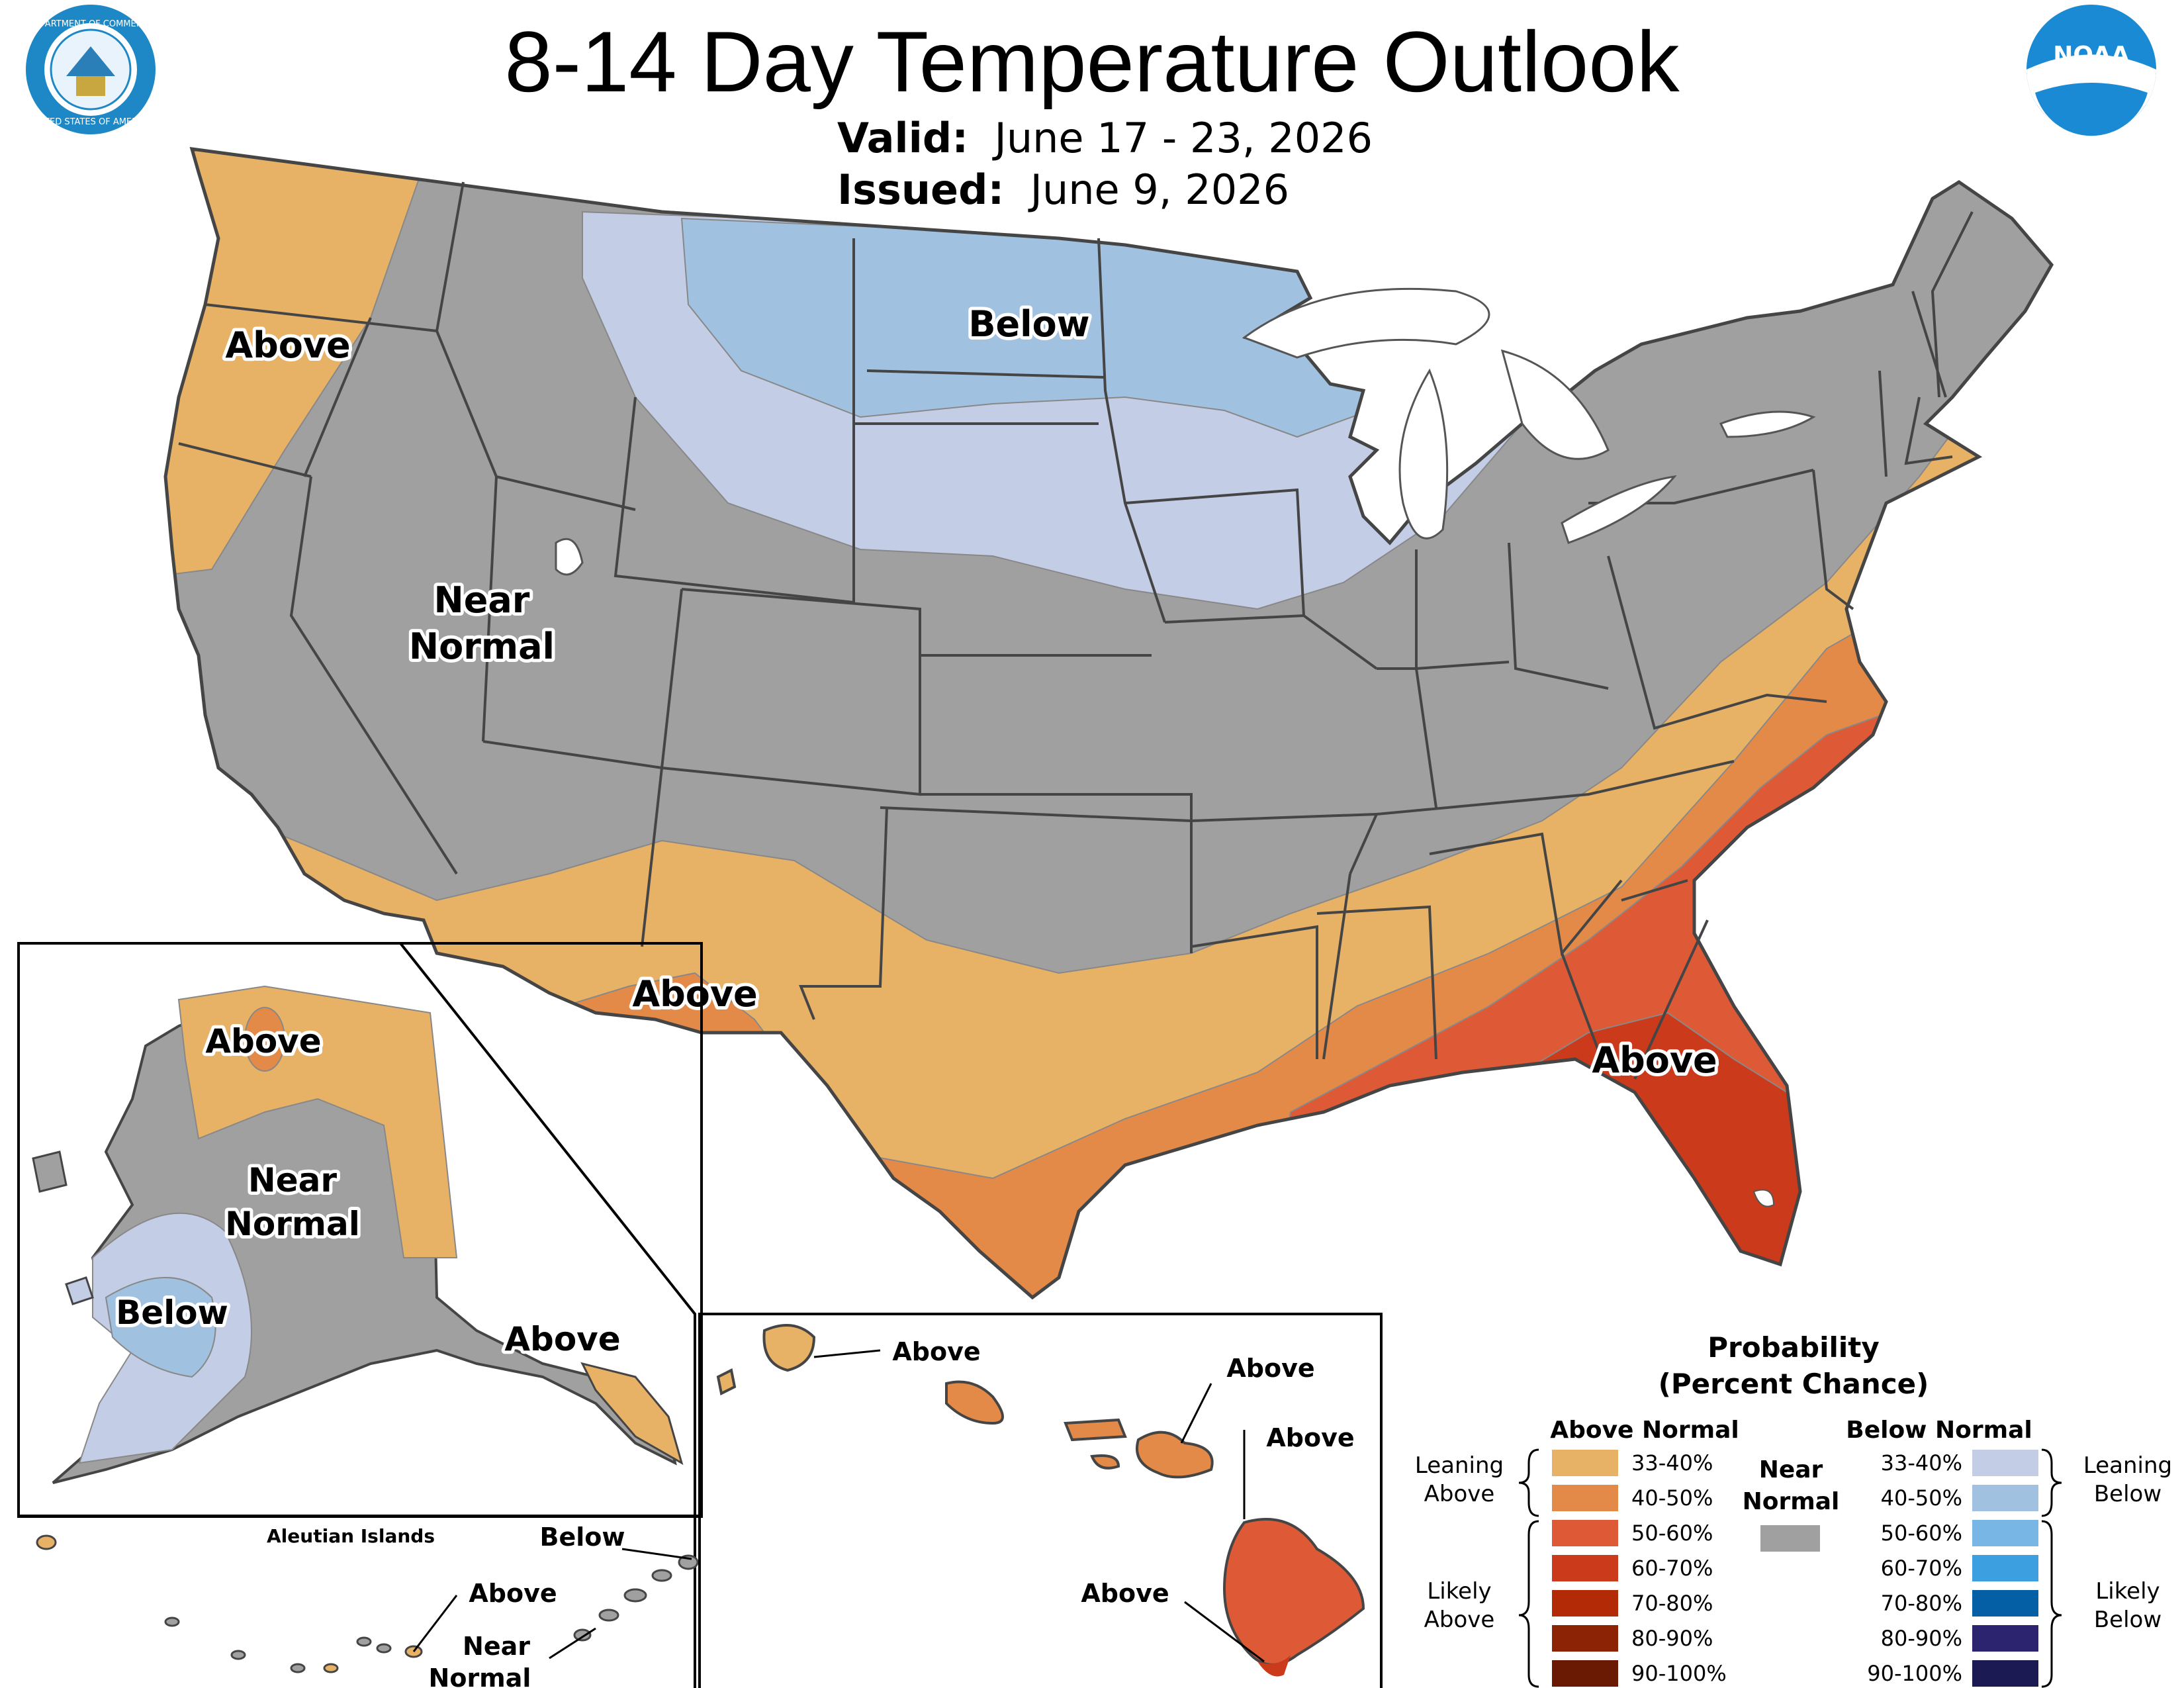  Describe the element at coordinates (1644, 1430) in the screenshot. I see `legend-above-header: Above Normal` at that location.